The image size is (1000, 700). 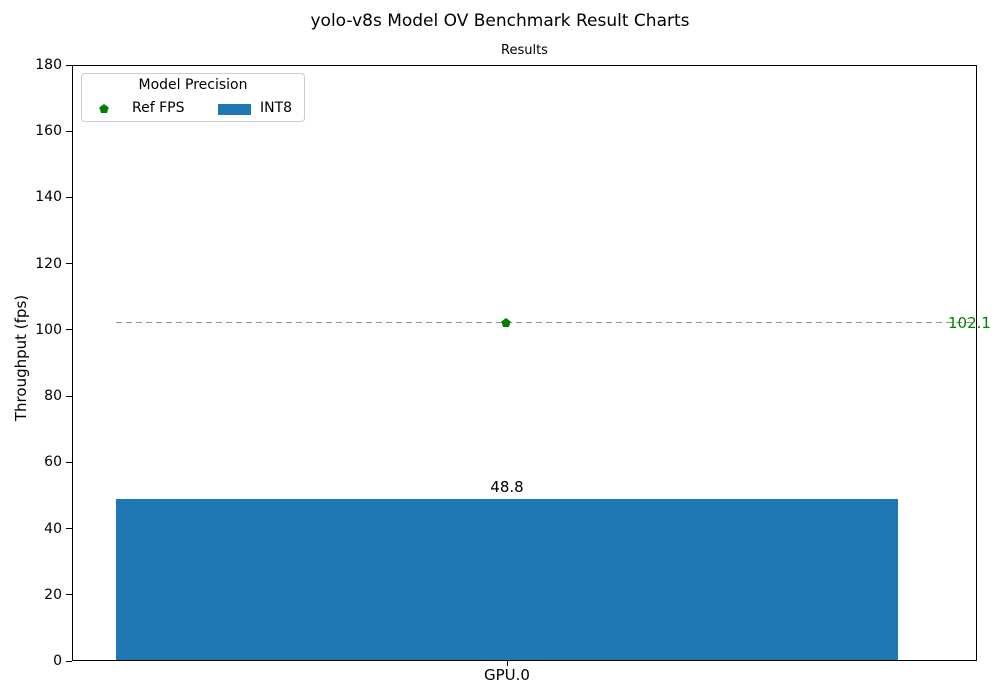 What do you see at coordinates (57, 661) in the screenshot?
I see `y-tick-label: 0` at bounding box center [57, 661].